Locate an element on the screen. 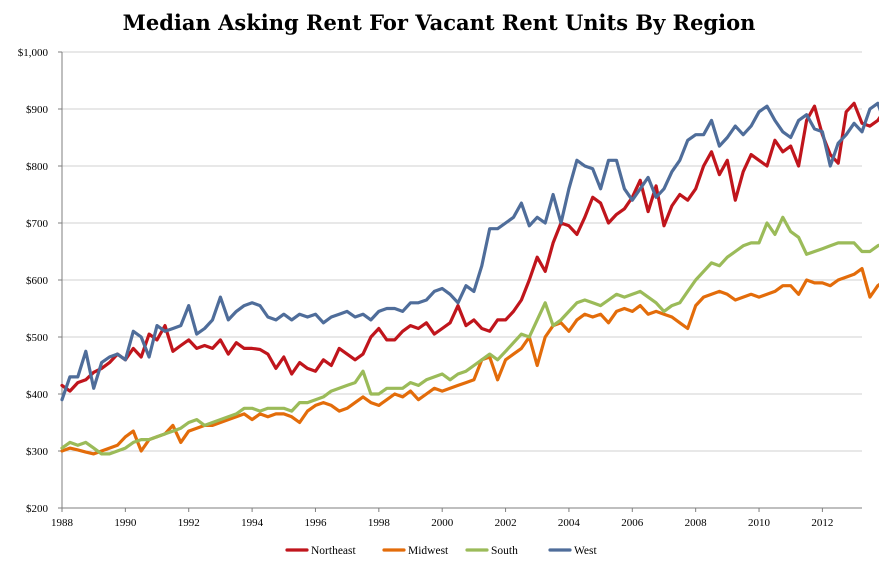 This screenshot has height=572, width=879. x-tick-label: 2010 is located at coordinates (759, 523).